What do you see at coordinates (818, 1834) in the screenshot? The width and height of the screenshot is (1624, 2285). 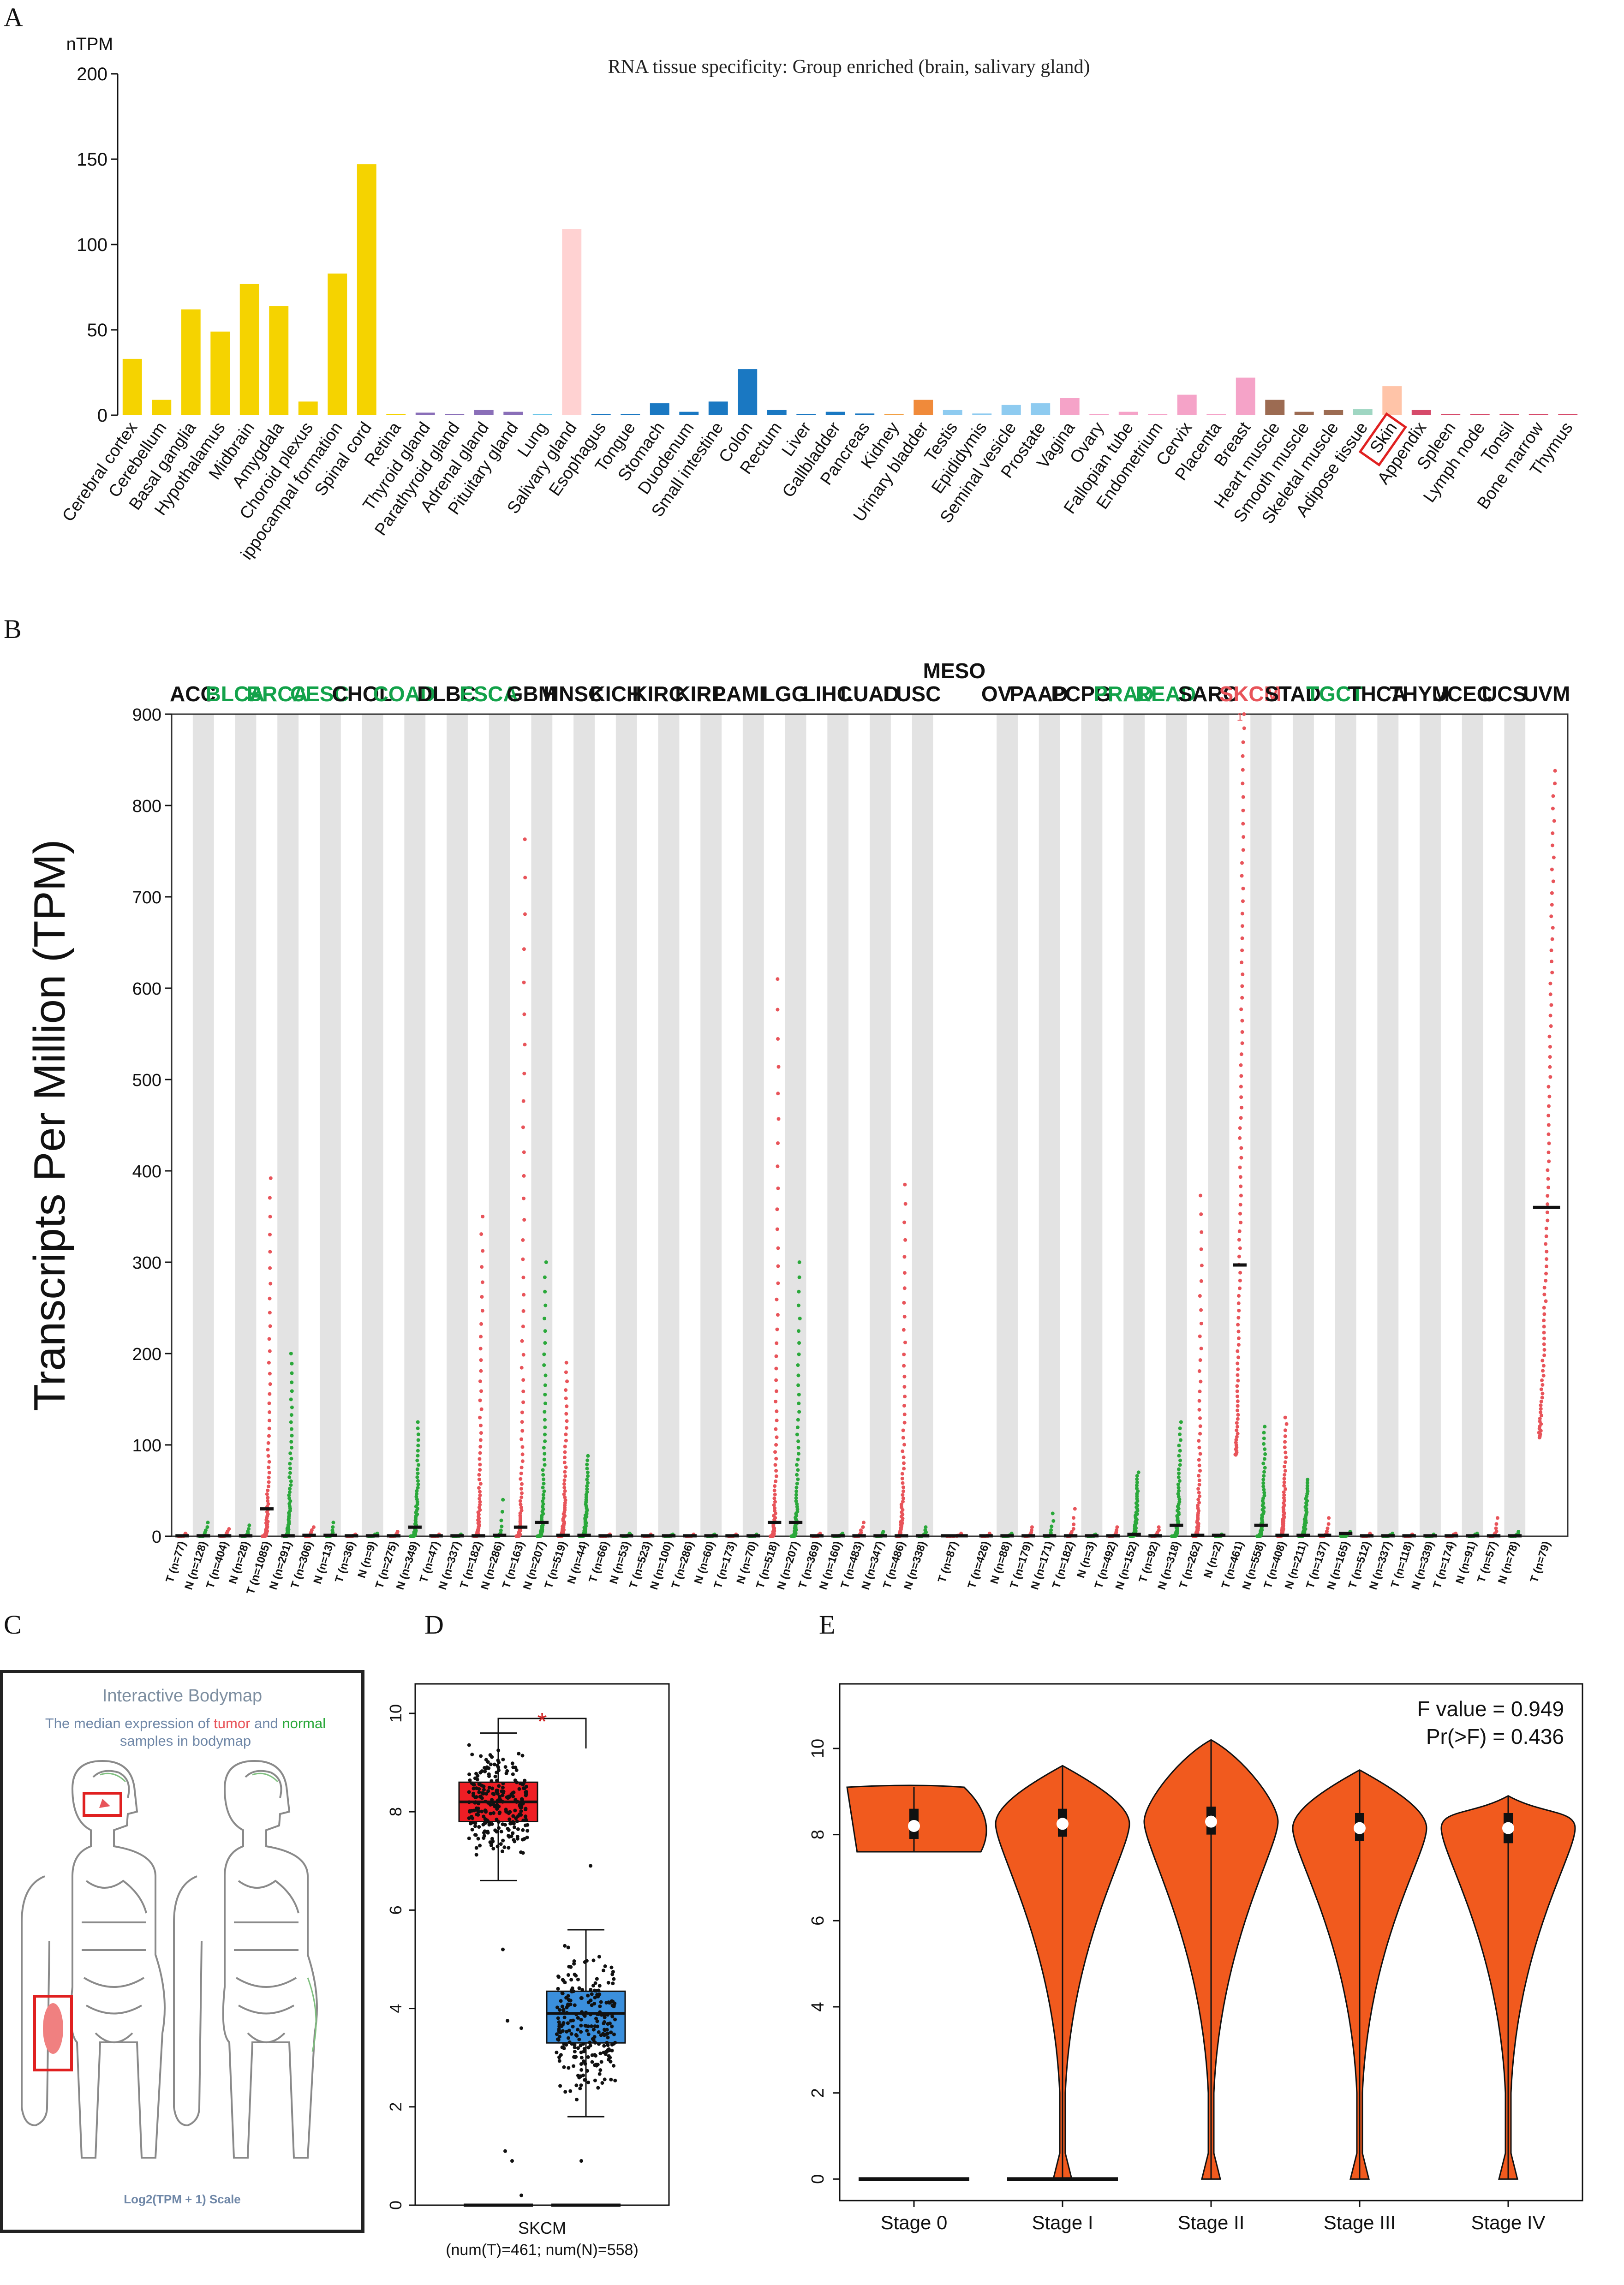 I see `e-y-tick-label: 8` at bounding box center [818, 1834].